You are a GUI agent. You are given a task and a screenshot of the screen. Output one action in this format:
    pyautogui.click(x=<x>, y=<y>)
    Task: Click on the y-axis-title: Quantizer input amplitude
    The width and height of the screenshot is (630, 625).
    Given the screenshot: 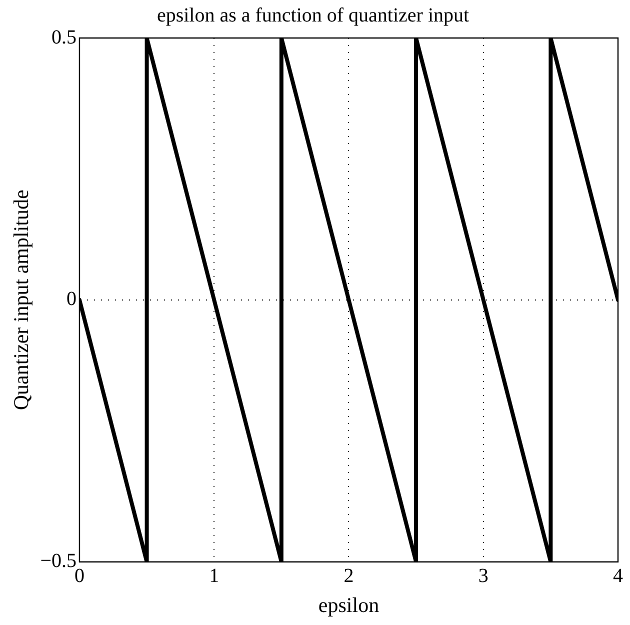 What is the action you would take?
    pyautogui.click(x=21, y=300)
    